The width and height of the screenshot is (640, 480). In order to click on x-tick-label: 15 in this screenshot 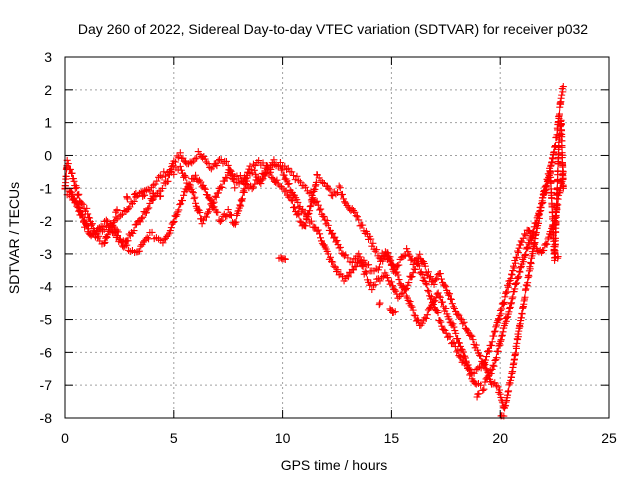, I will do `click(392, 438)`.